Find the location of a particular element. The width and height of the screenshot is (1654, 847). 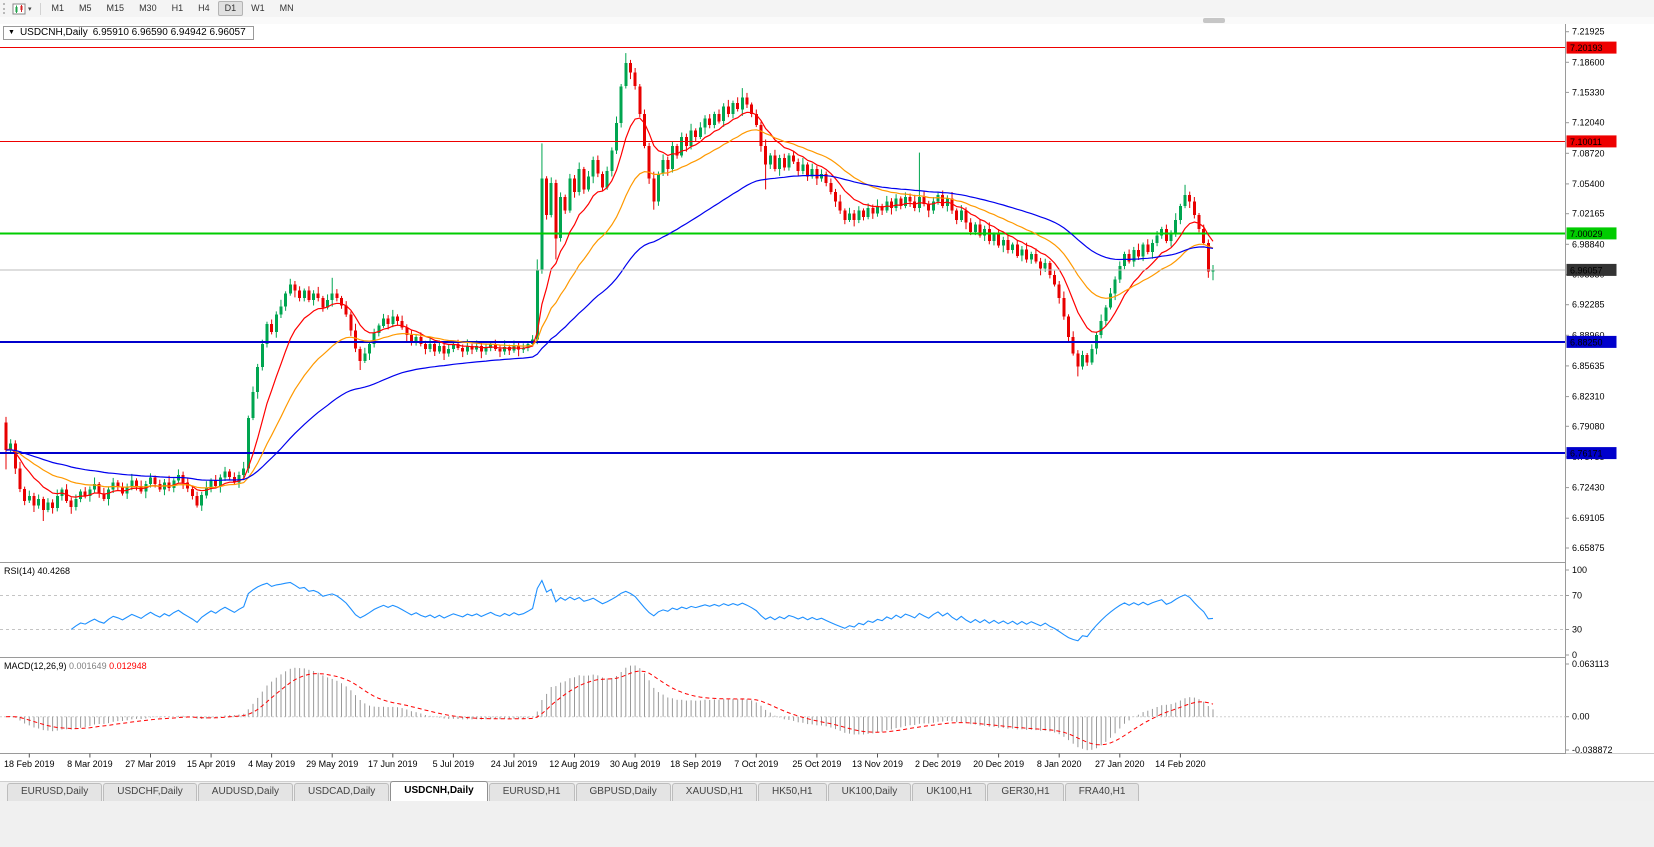

chart-tab-uk100-h1: UK100,H1 is located at coordinates (949, 792).